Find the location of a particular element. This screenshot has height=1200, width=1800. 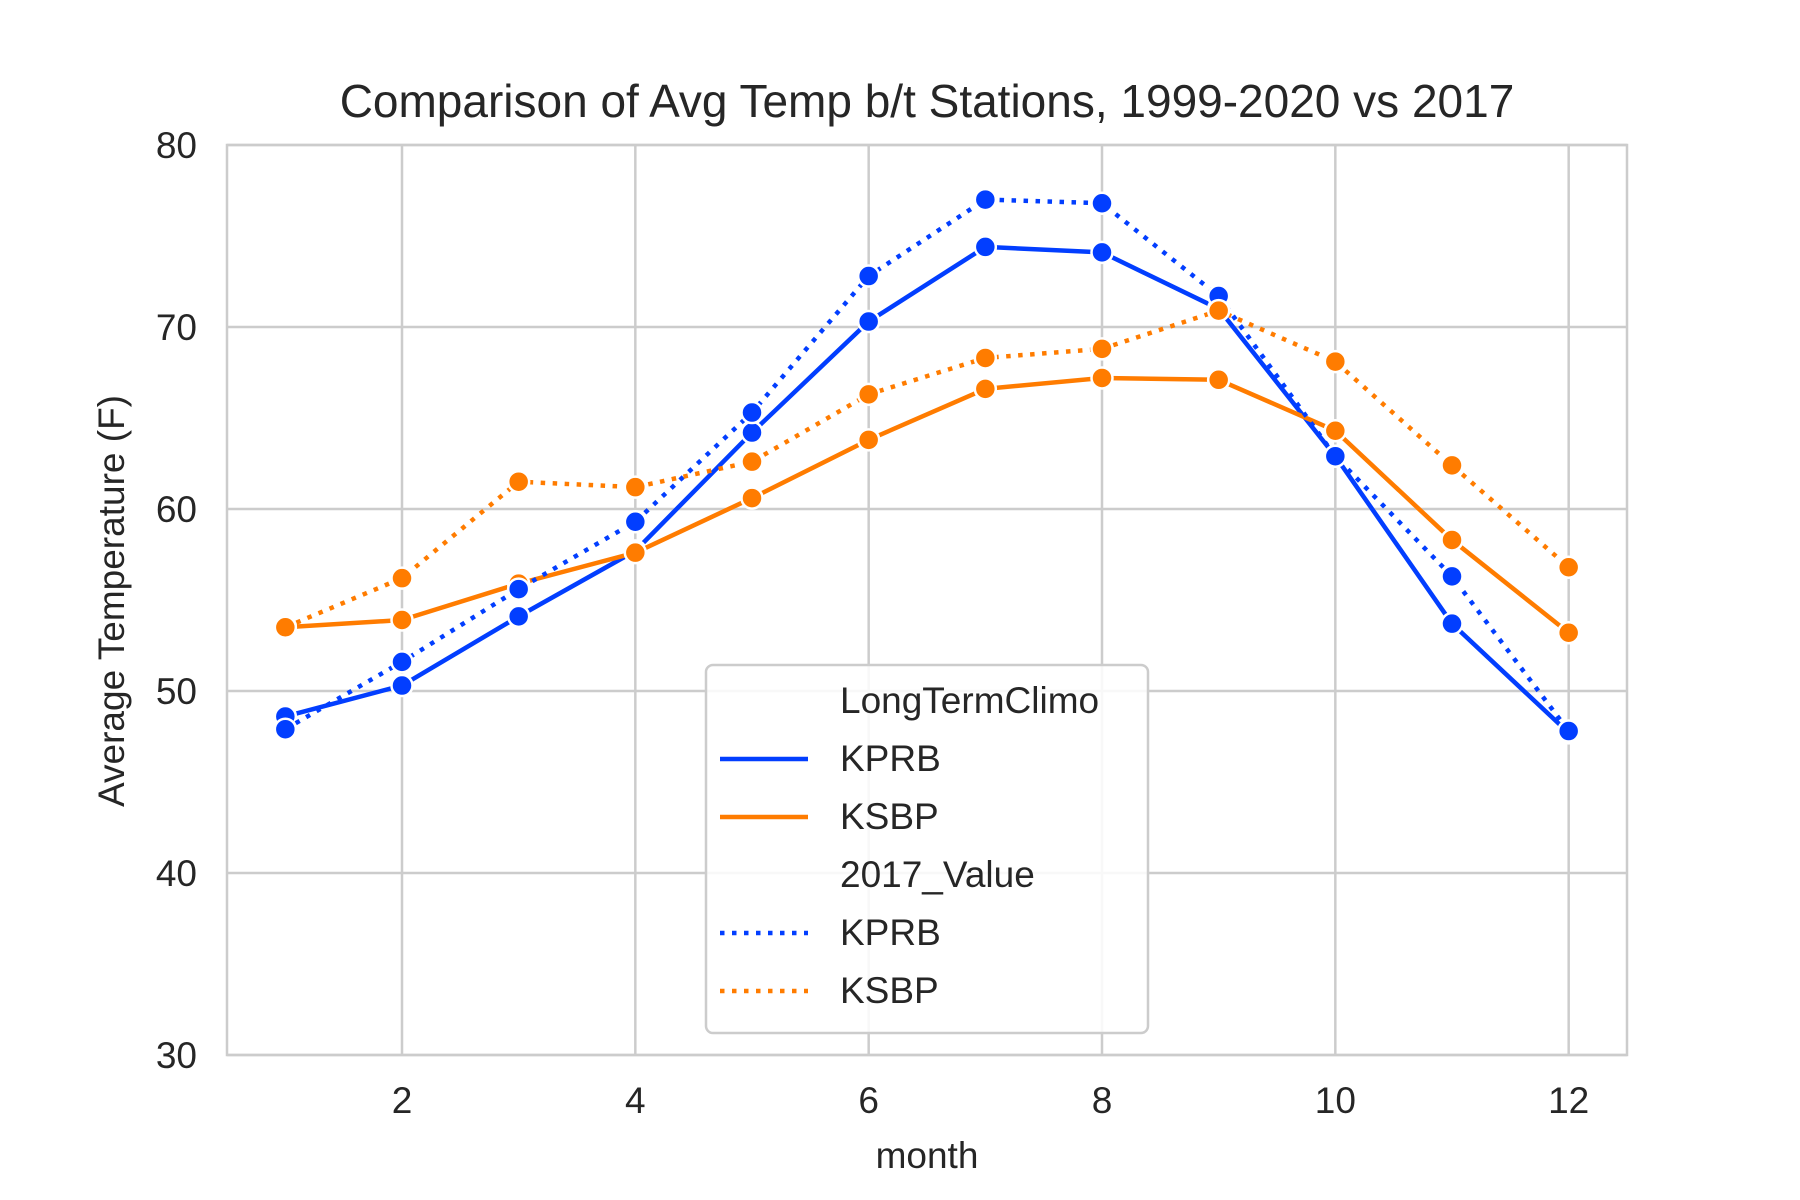

legend-group-title: 2017_Value is located at coordinates (937, 874).